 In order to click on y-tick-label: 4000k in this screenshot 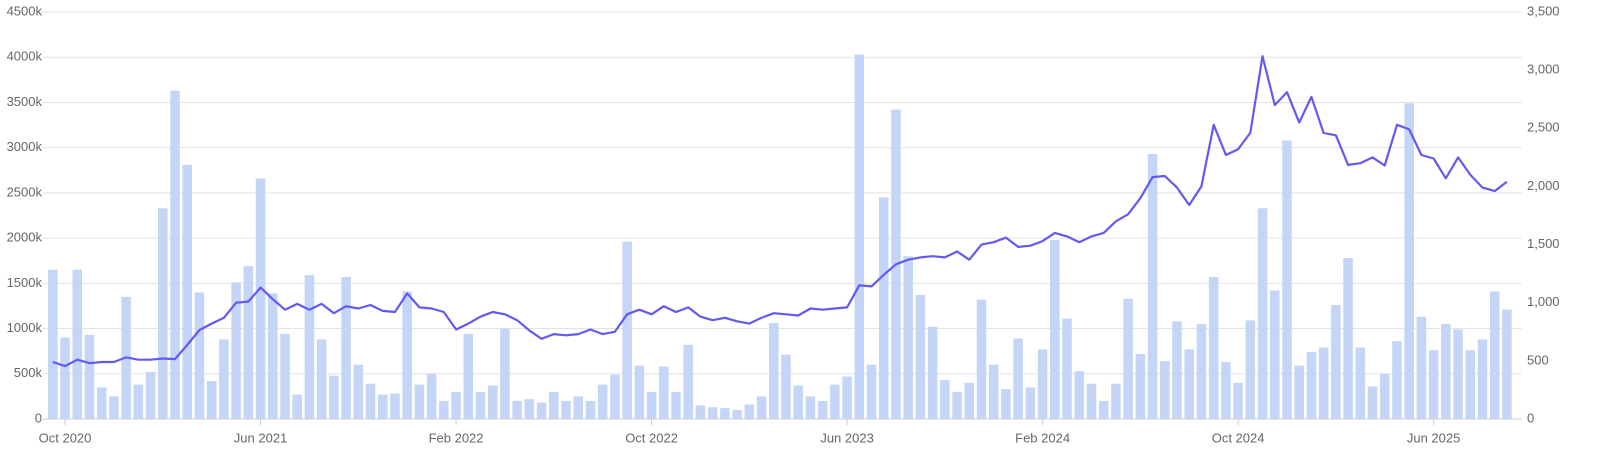, I will do `click(25, 56)`.